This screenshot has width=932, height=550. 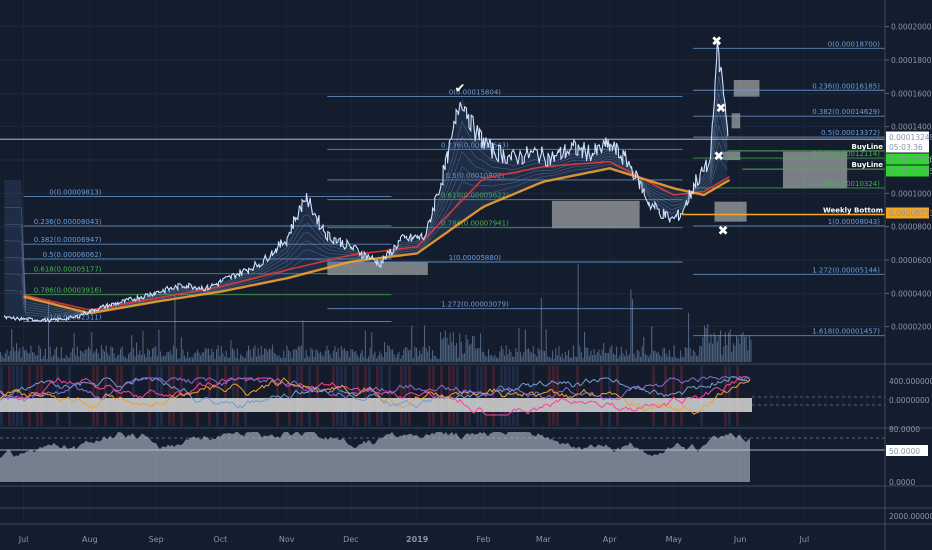 What do you see at coordinates (904, 429) in the screenshot?
I see `rsi-axis-label: 80.0000` at bounding box center [904, 429].